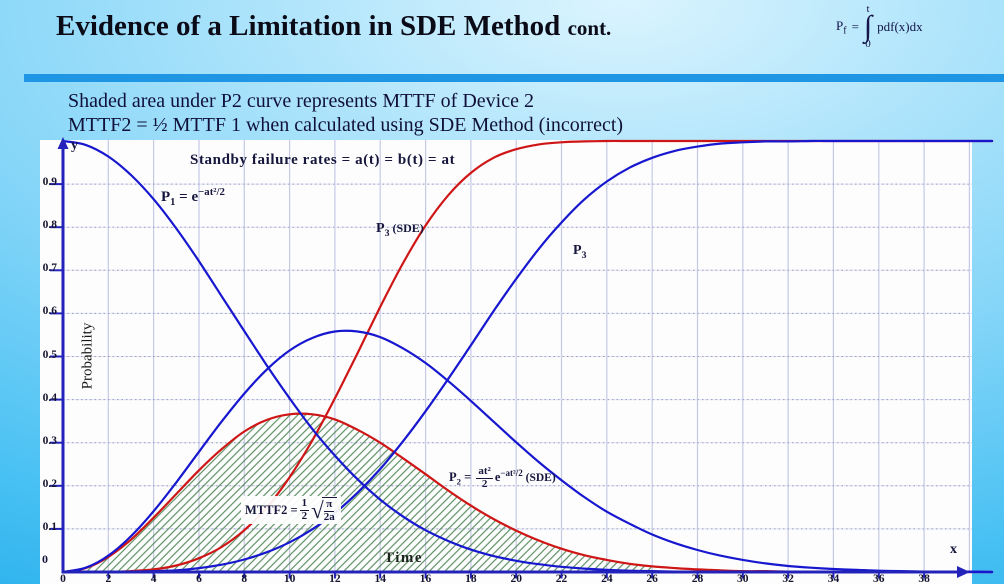 The width and height of the screenshot is (1004, 584). I want to click on y-axis-label: Probability, so click(87, 356).